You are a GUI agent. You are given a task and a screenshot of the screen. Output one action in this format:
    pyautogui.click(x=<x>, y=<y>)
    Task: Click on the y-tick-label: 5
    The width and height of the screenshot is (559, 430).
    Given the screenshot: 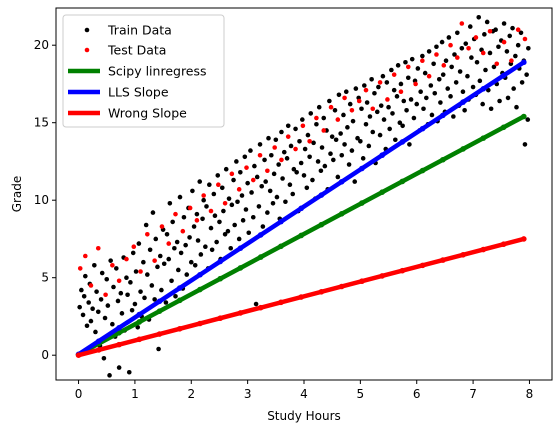 What is the action you would take?
    pyautogui.click(x=45, y=278)
    